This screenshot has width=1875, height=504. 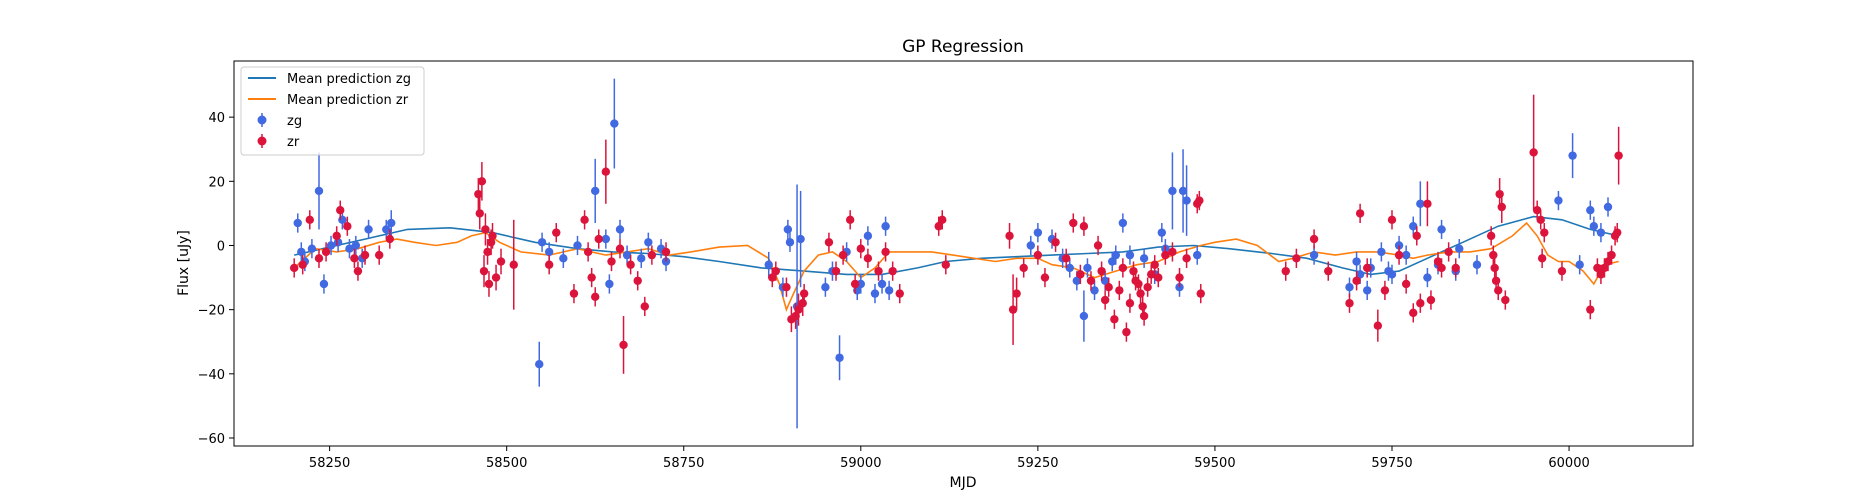 What do you see at coordinates (211, 439) in the screenshot?
I see `y-tick-label: −60` at bounding box center [211, 439].